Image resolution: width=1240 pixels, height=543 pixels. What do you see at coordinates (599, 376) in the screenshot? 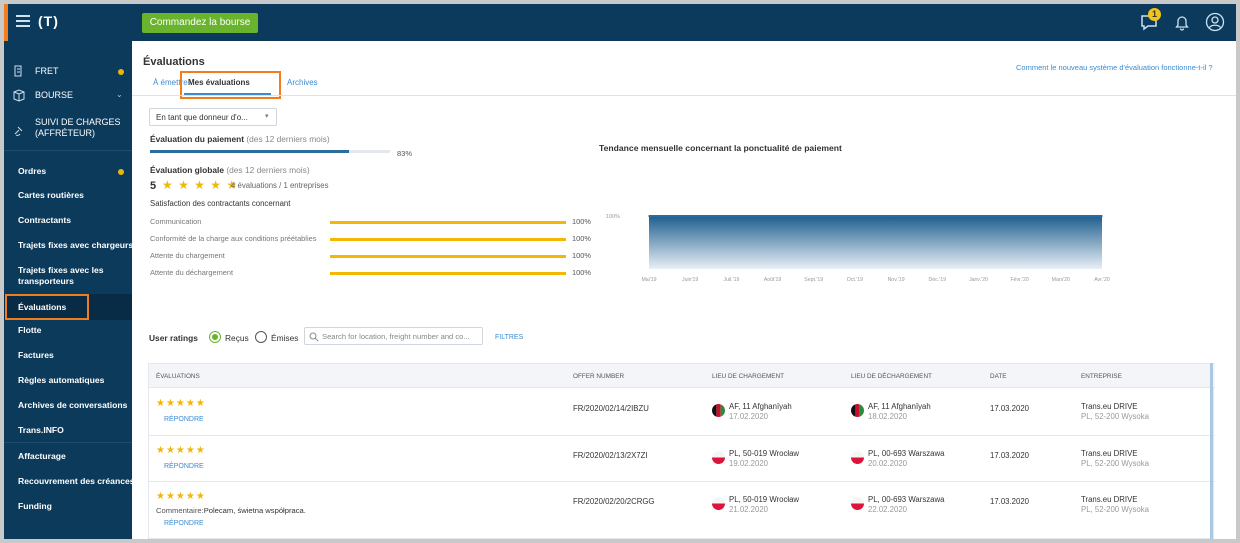
I see `column-header: OFFER NUMBER` at bounding box center [599, 376].